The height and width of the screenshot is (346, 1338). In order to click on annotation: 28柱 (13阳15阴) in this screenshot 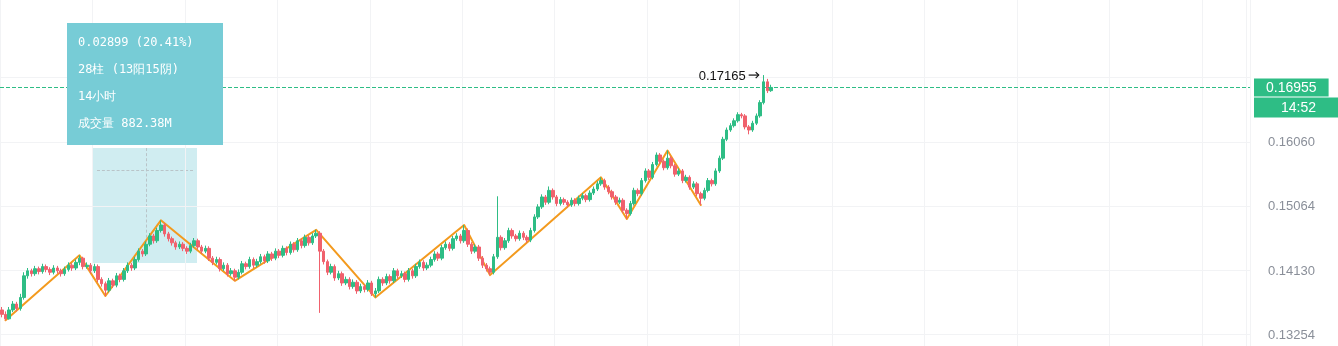, I will do `click(129, 69)`.